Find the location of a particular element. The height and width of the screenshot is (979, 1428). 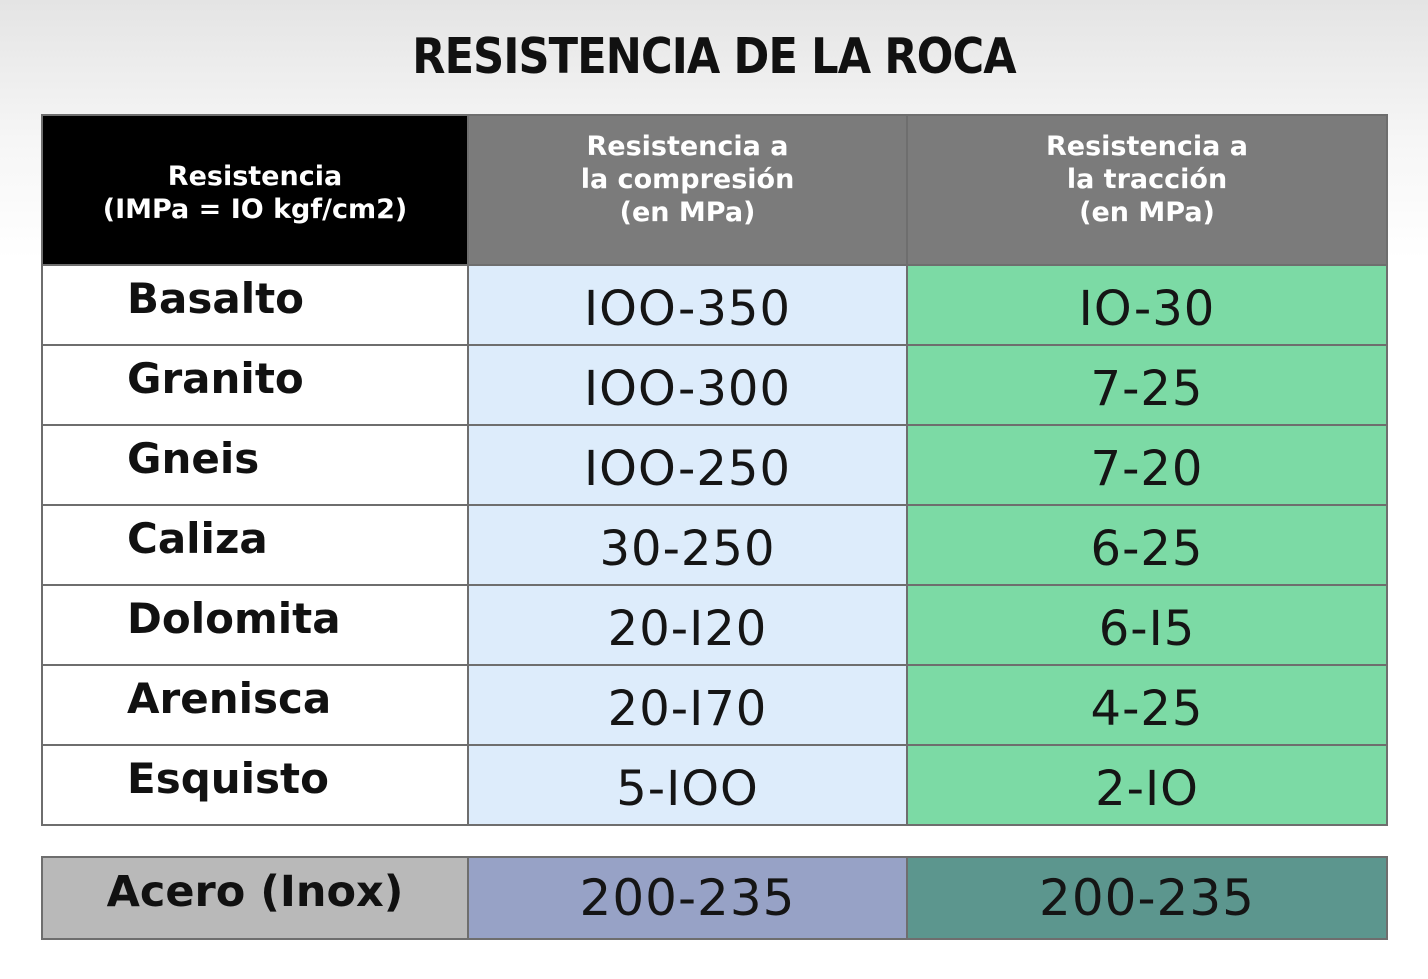

steel-comparison-table: Acero (Inox) 200-235 200-235 is located at coordinates (714, 898).